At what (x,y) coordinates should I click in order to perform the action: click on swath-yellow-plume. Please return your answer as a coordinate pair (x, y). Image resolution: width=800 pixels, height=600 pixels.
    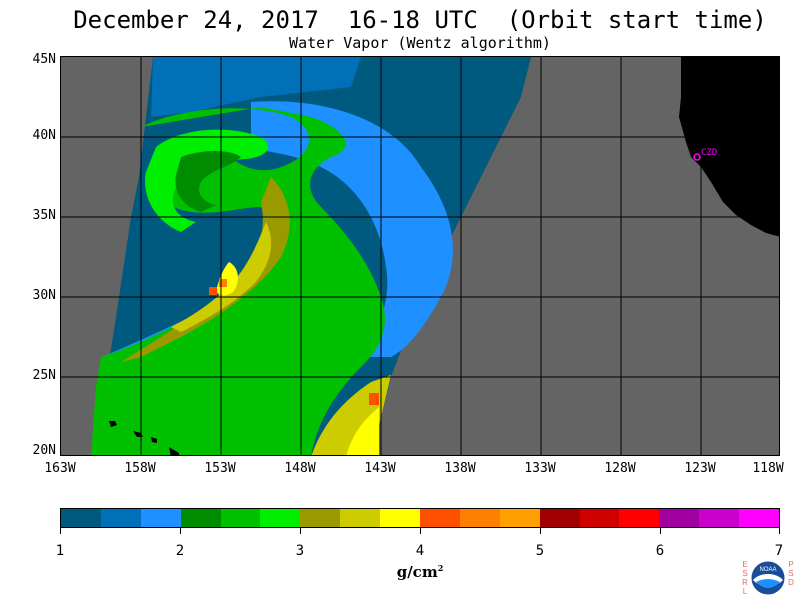
    Looking at the image, I should click on (221, 277).